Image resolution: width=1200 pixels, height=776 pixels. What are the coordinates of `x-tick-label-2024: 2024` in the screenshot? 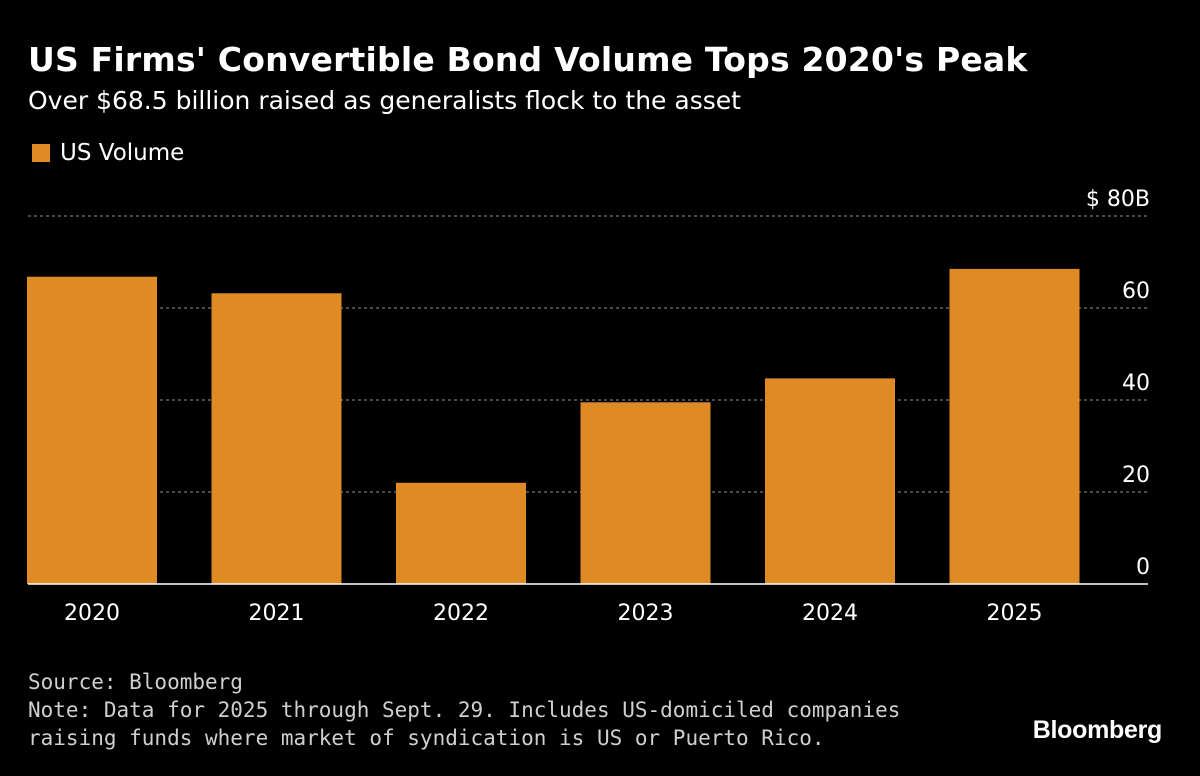 It's located at (830, 613).